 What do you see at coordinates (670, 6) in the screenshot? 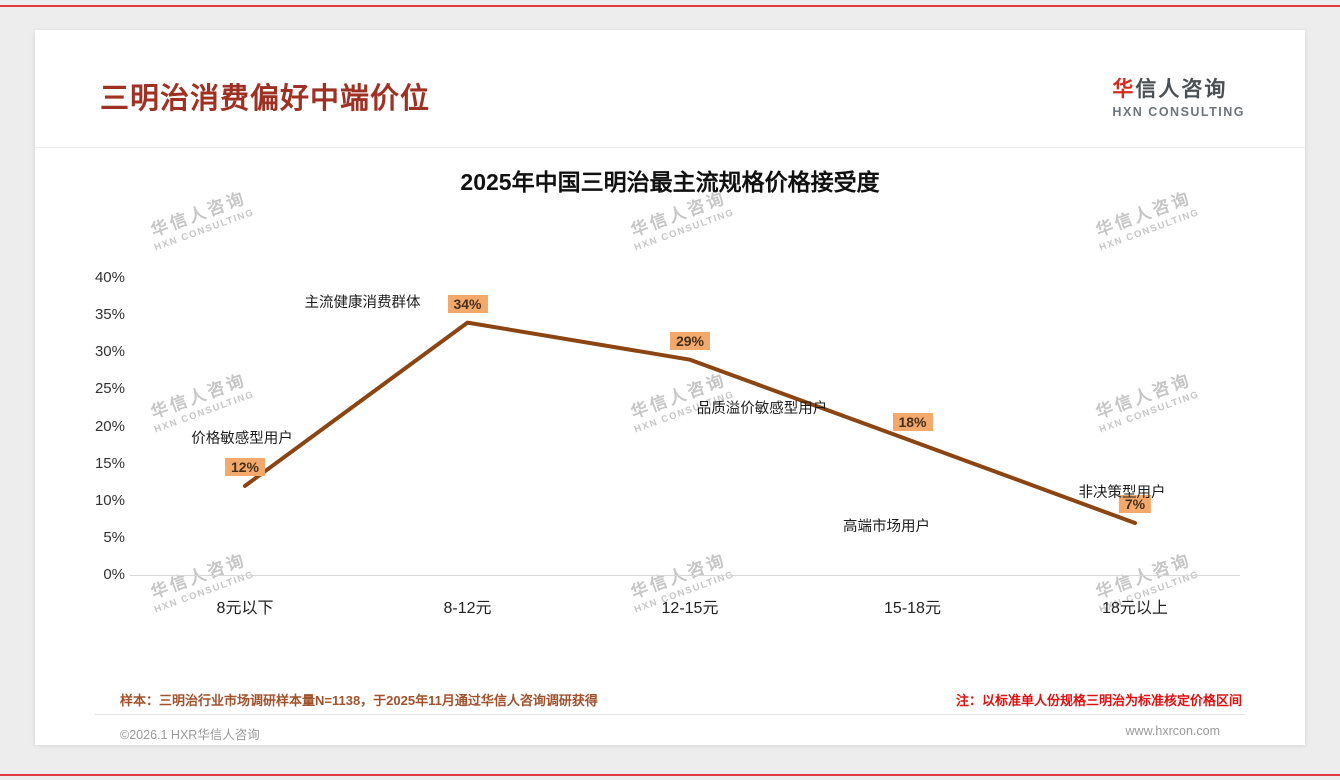
I see `top-accent-line` at bounding box center [670, 6].